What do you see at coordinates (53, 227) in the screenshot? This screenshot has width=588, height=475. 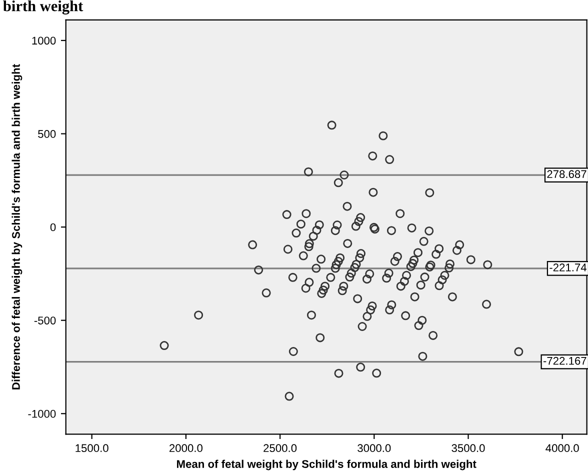 I see `y-tick-label: 0` at bounding box center [53, 227].